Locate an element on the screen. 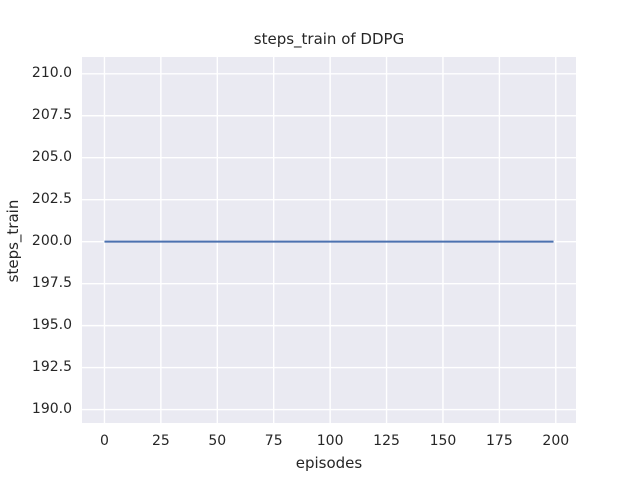 The image size is (640, 480). x-tick-label: 200 is located at coordinates (556, 441).